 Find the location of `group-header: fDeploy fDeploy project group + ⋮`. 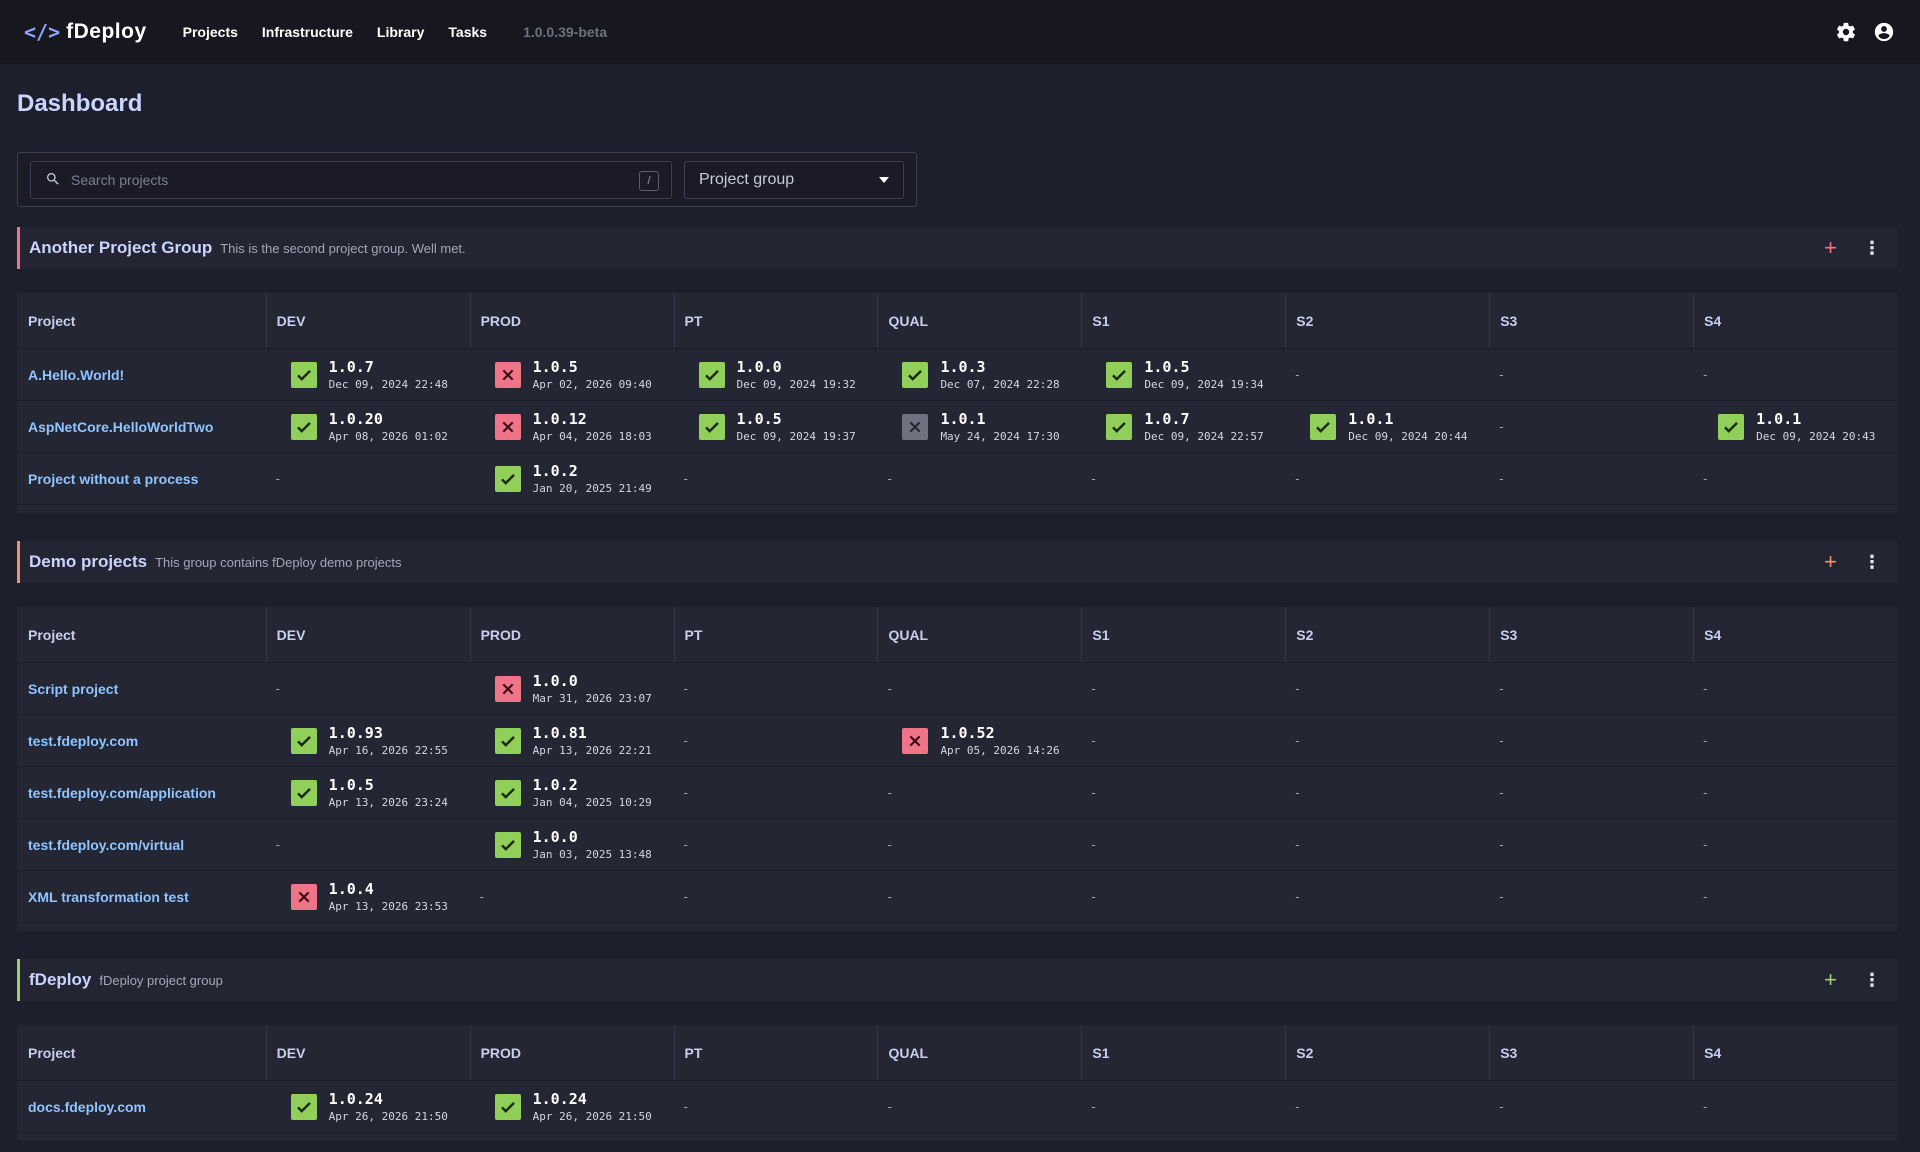

group-header: fDeploy fDeploy project group + ⋮ is located at coordinates (957, 980).